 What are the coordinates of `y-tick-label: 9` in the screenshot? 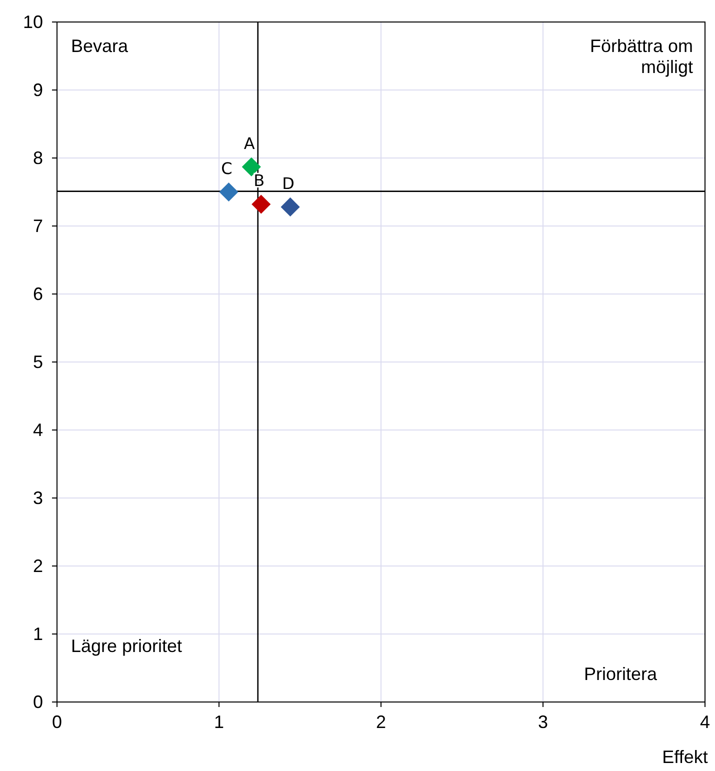 It's located at (37, 90).